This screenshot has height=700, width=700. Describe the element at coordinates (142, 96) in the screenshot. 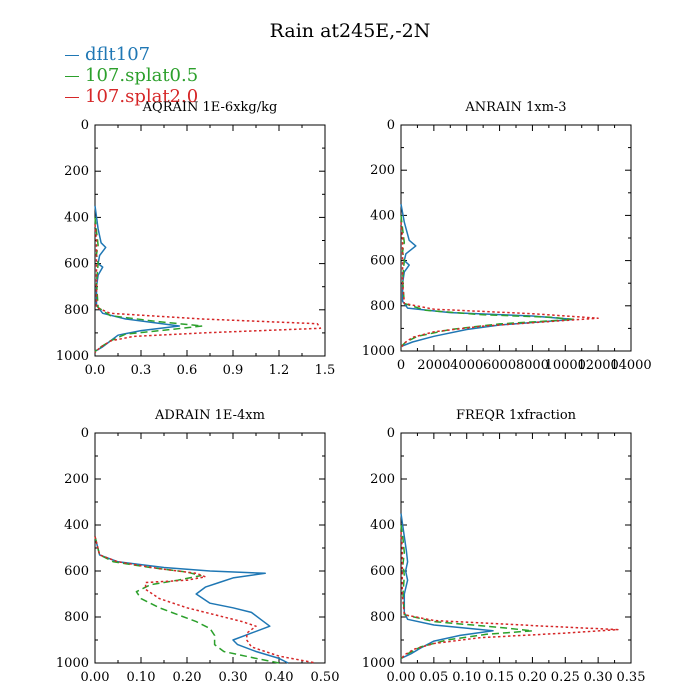

I see `legend-label-splat20: 107.splat2.0` at that location.